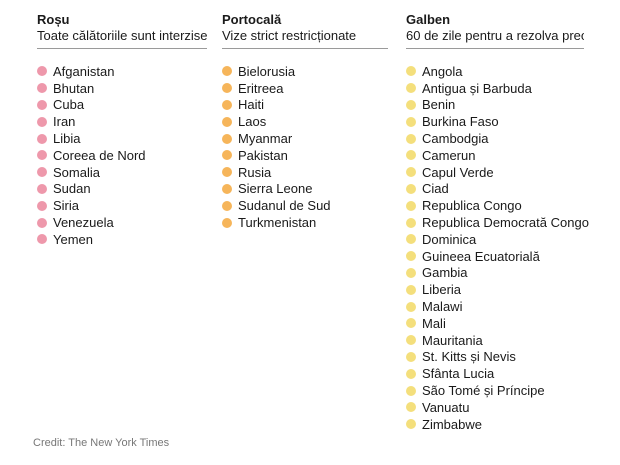  I want to click on country-name: Republica Congo, so click(472, 206).